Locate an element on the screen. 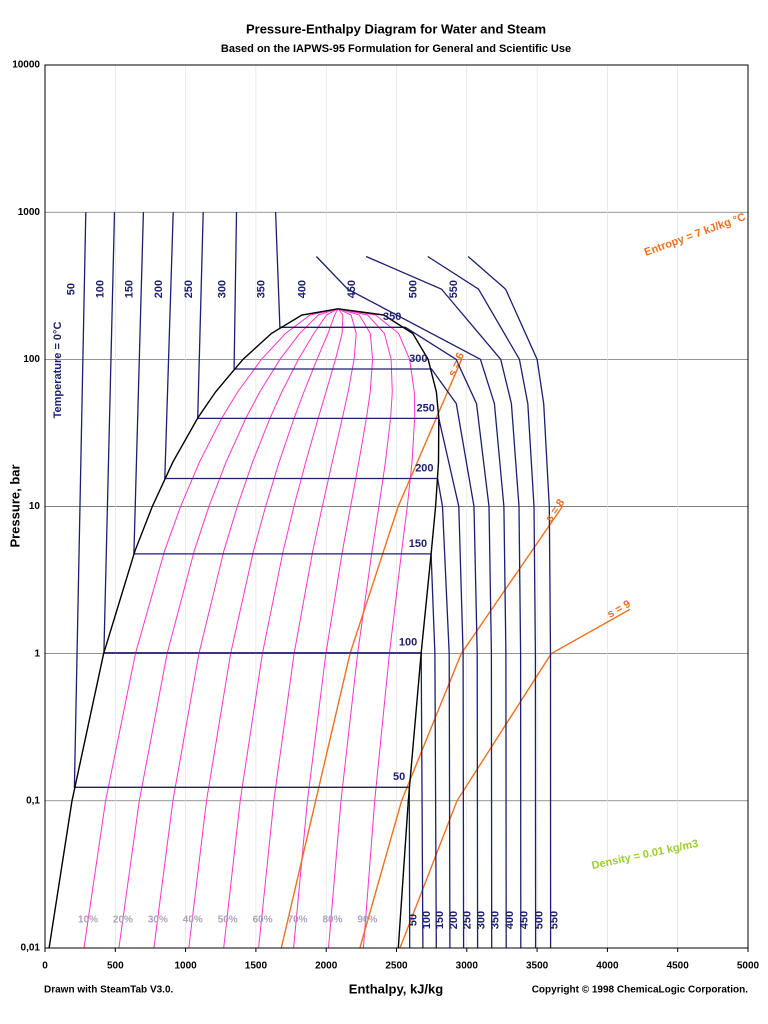  x-tick-label: 4500 is located at coordinates (678, 966).